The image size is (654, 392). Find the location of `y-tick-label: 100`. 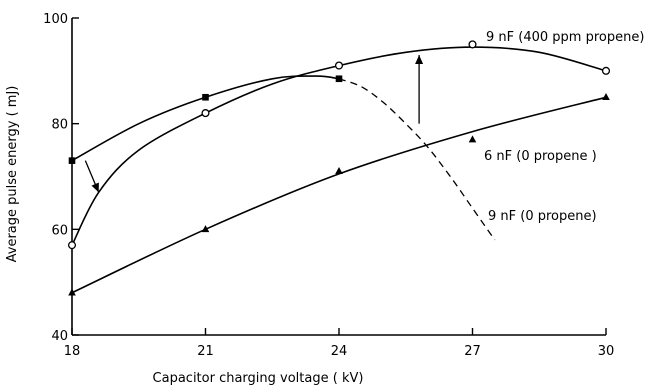

y-tick-label: 100 is located at coordinates (55, 19).